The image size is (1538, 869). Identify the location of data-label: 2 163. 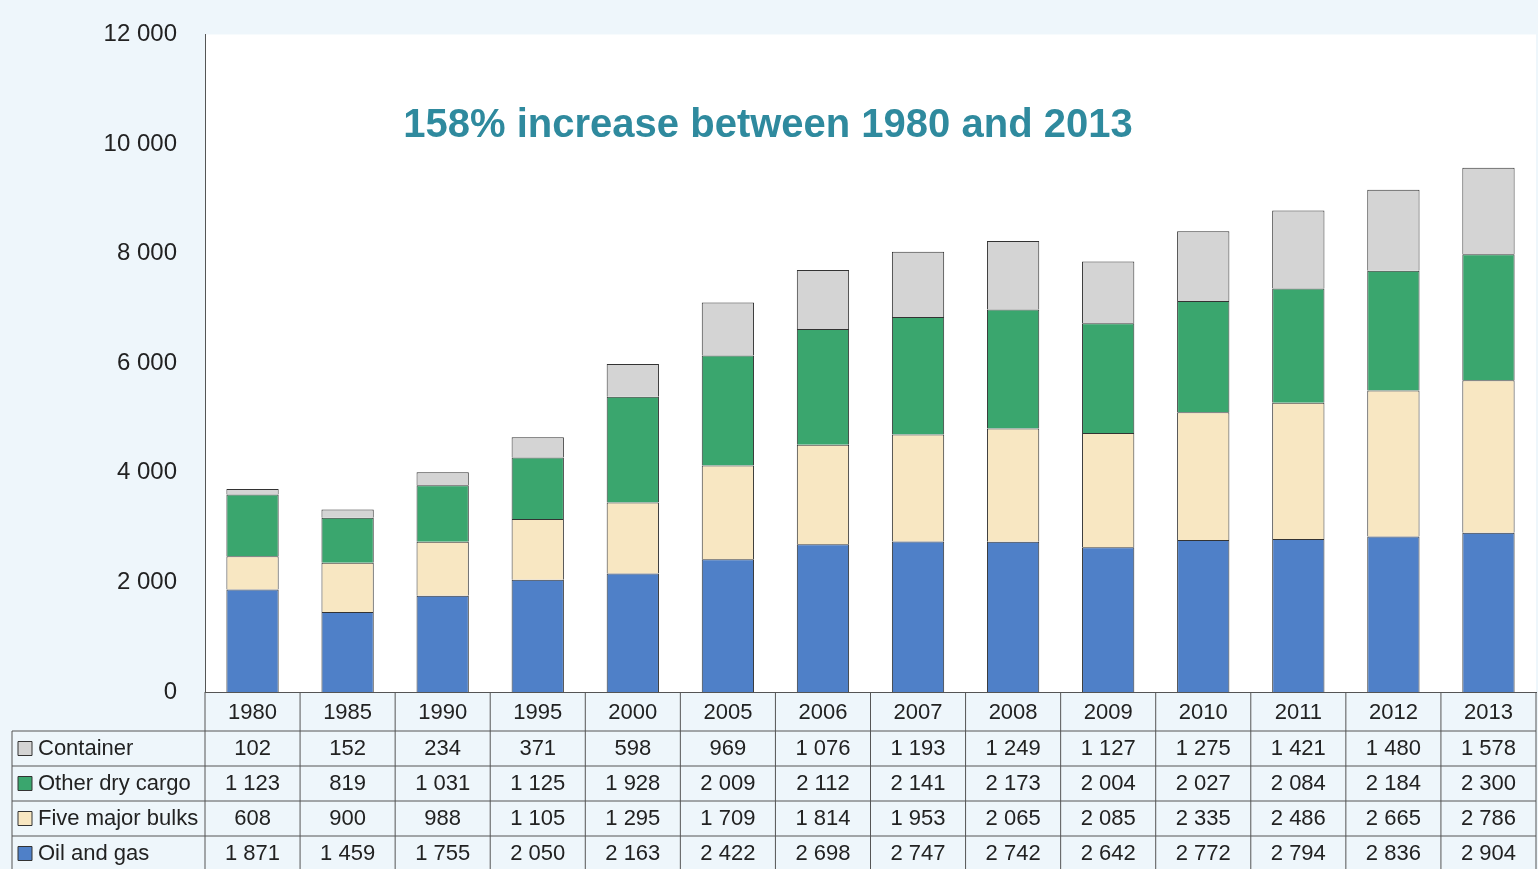
(633, 852).